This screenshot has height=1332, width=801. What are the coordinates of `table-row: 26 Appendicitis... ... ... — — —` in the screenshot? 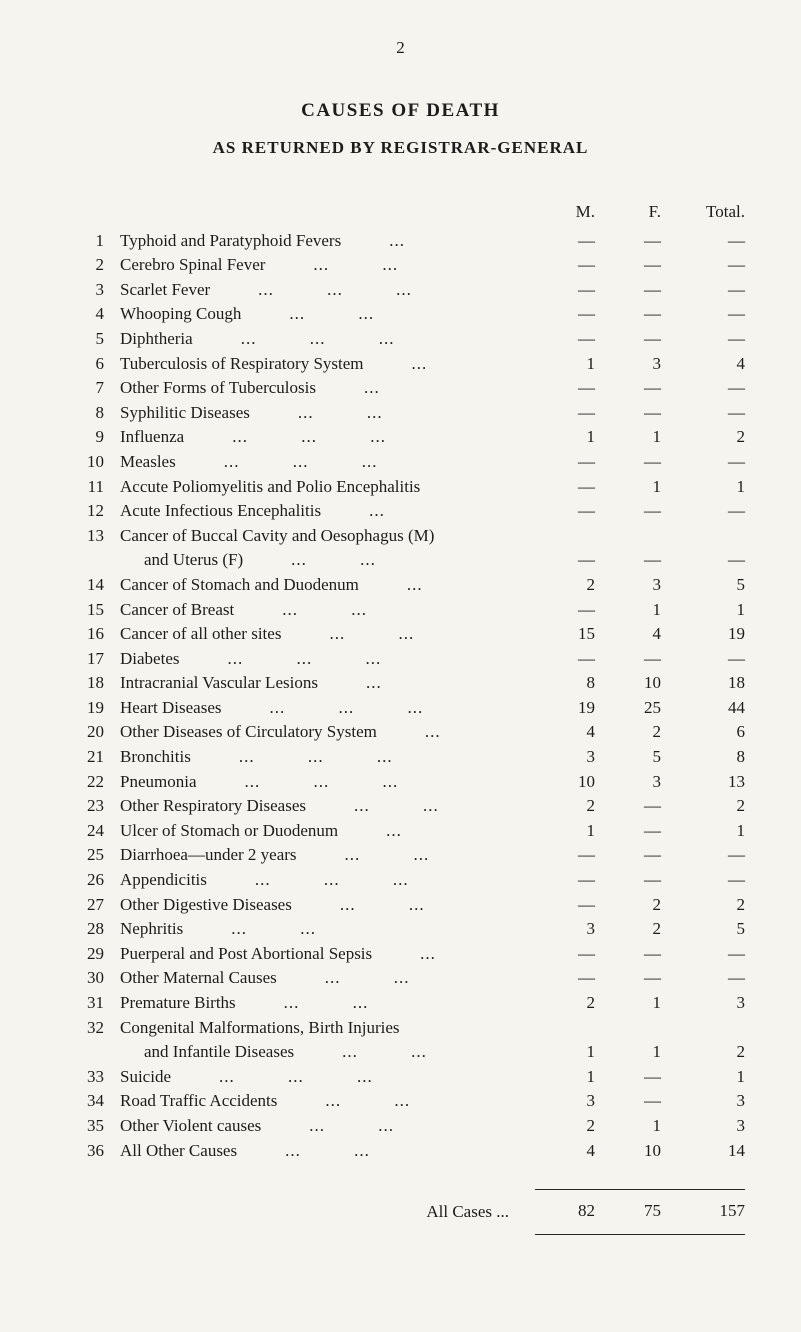 It's located at (411, 880).